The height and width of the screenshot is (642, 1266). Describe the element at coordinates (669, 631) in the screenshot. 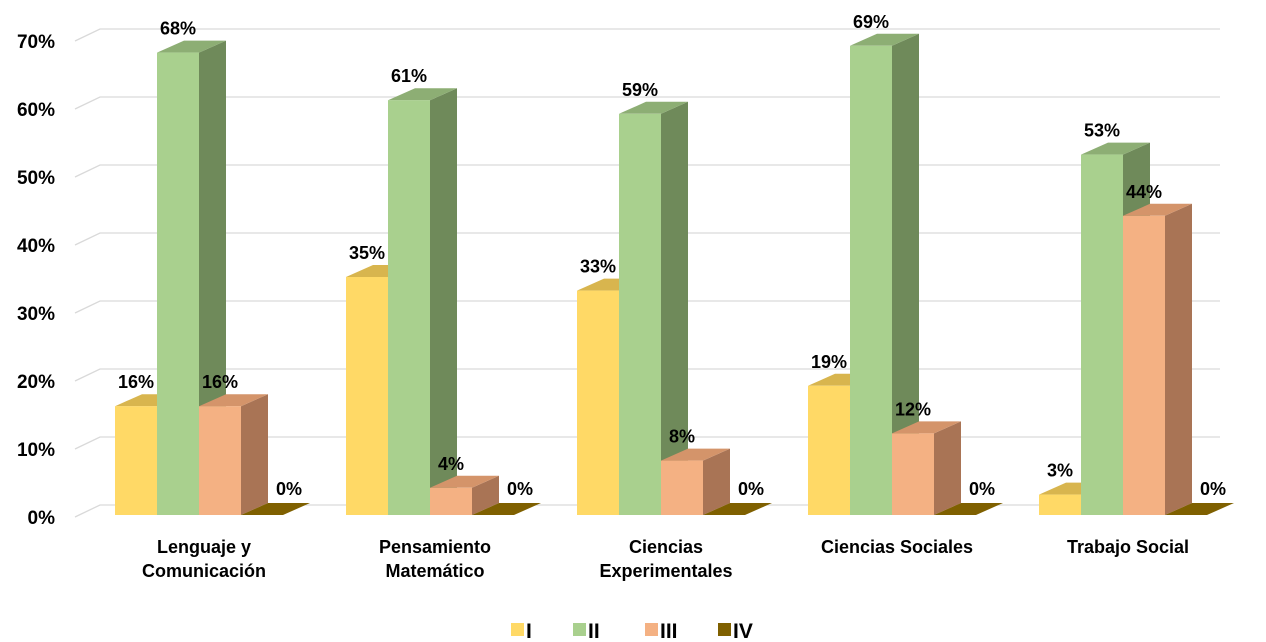

I see `legend-label: III` at that location.